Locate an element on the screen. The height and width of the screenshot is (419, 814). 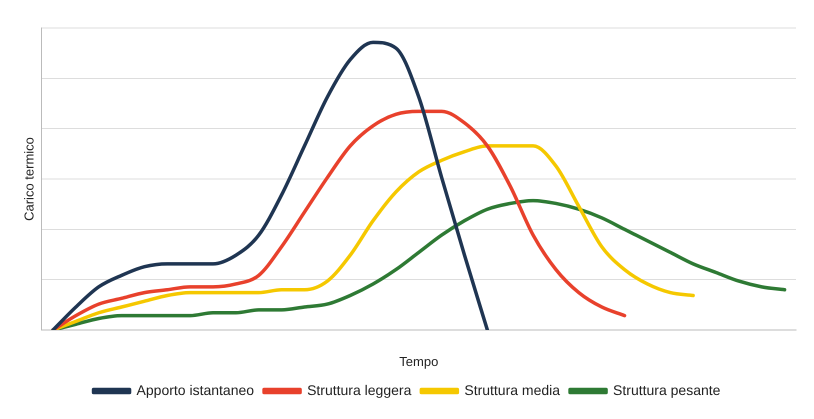
legend-label: Apporto istantaneo is located at coordinates (195, 390).